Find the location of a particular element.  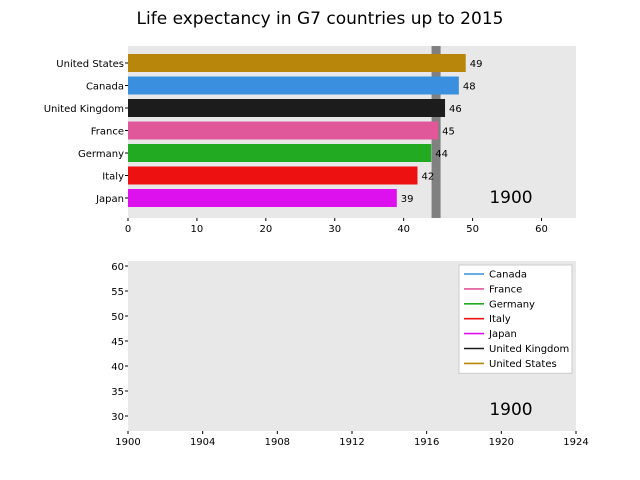

bar-y-tick-label-germany: Germany is located at coordinates (101, 154).